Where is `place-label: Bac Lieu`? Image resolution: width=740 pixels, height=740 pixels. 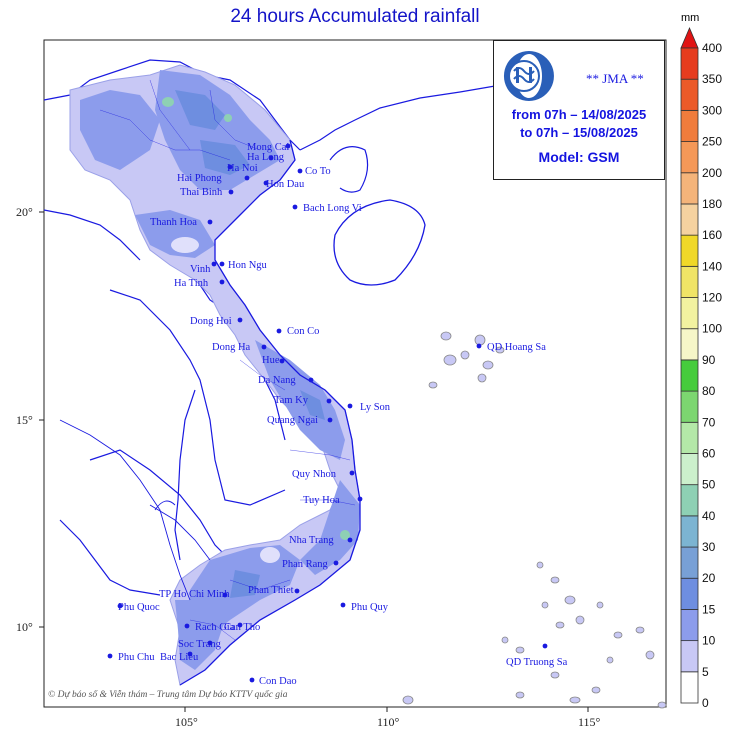
place-label: Bac Lieu is located at coordinates (179, 657).